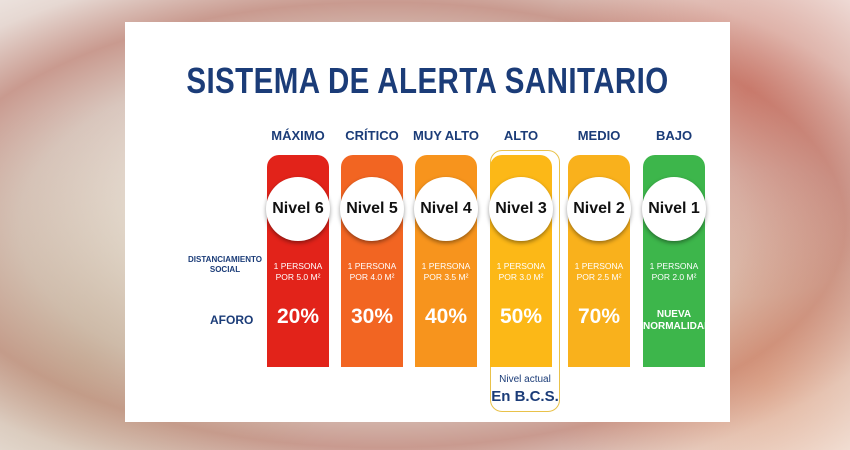 This screenshot has width=850, height=450. Describe the element at coordinates (225, 264) in the screenshot. I see `row-label: DISTANCIAMIENTO SOCIAL` at that location.